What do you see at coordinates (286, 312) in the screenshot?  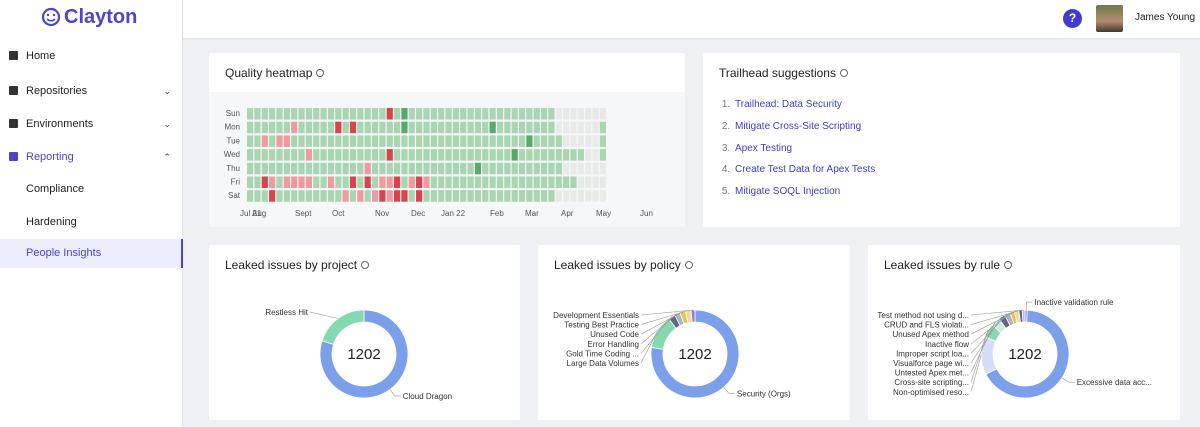 I see `segment-label: Restless Hit` at bounding box center [286, 312].